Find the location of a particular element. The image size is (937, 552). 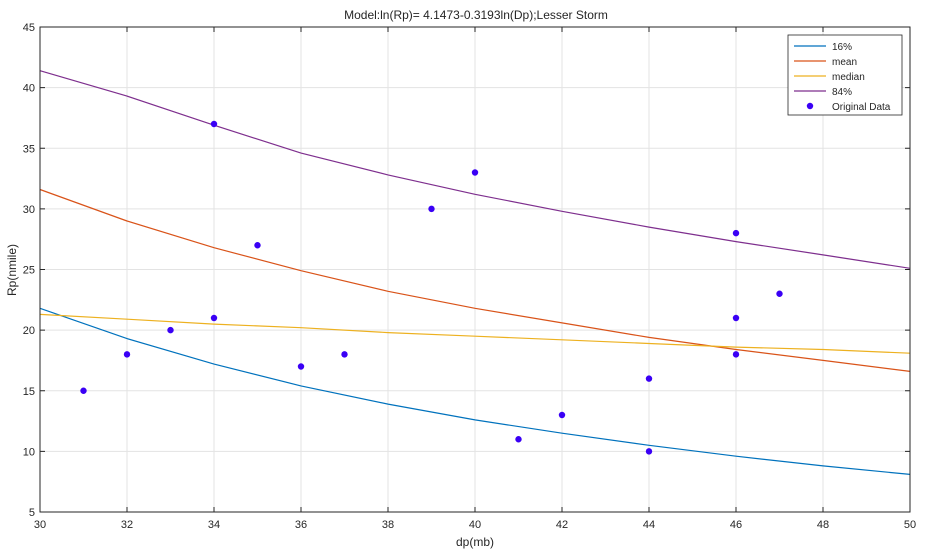

x-tick-label: 34 is located at coordinates (214, 525).